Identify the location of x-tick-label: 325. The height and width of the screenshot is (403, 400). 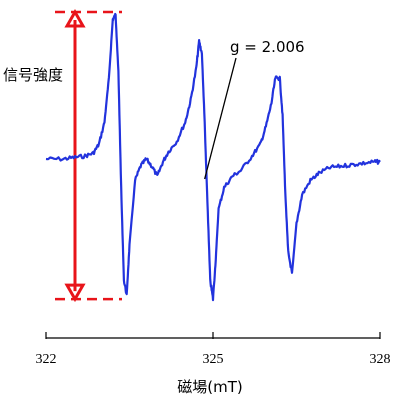
(213, 359).